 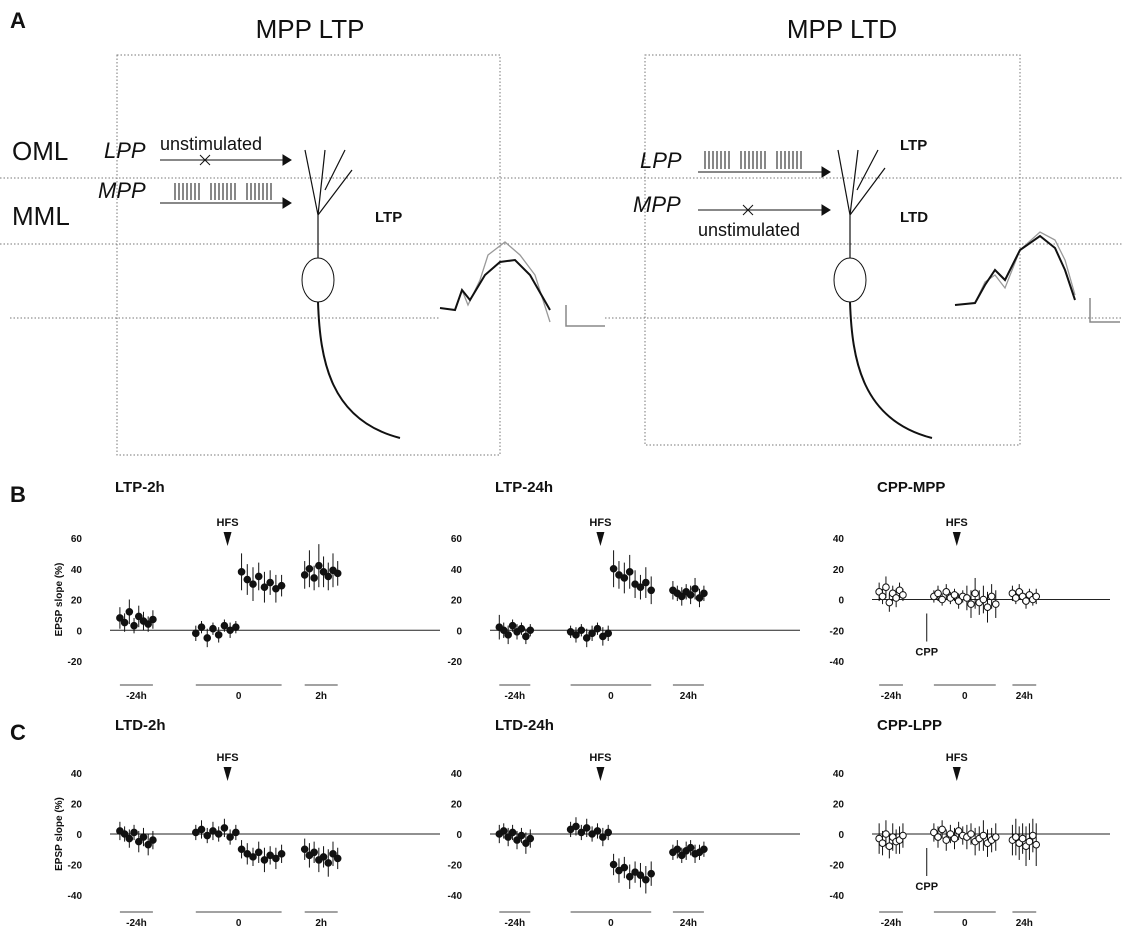 I want to click on group-label: 2h, so click(x=321, y=696).